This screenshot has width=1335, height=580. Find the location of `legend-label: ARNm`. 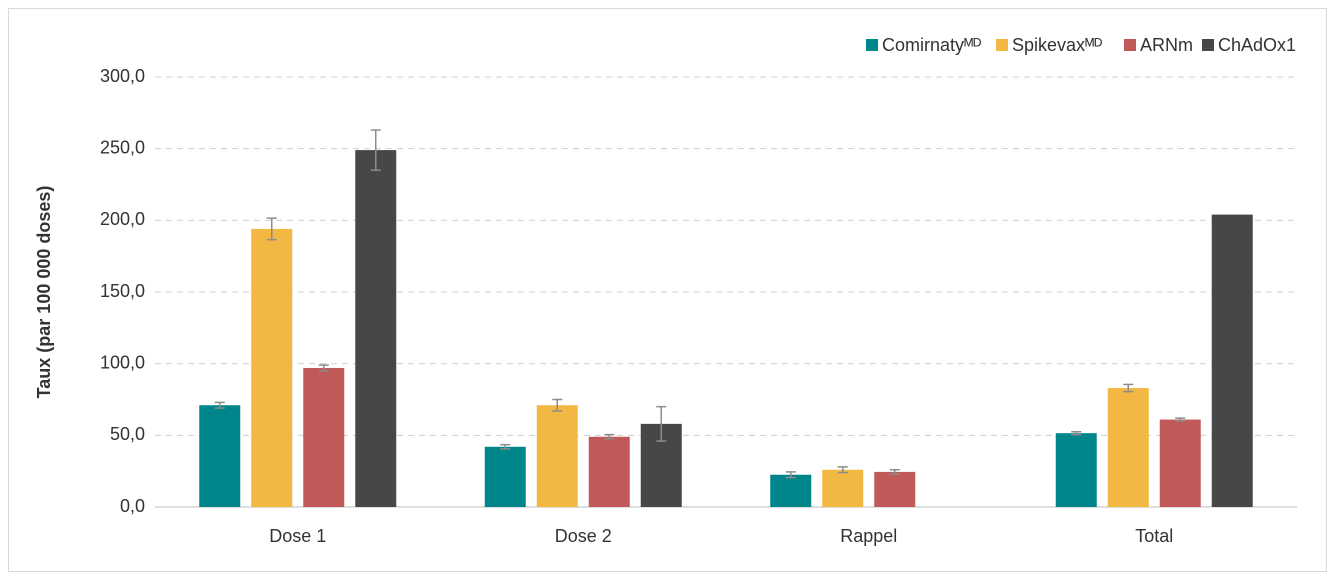

legend-label: ARNm is located at coordinates (1166, 45).